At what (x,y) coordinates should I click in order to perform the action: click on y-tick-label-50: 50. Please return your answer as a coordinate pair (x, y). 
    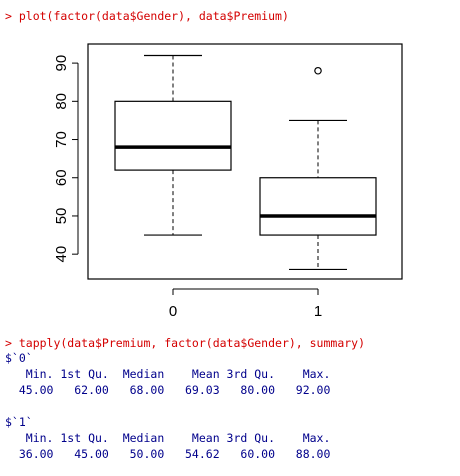
    Looking at the image, I should click on (61, 216).